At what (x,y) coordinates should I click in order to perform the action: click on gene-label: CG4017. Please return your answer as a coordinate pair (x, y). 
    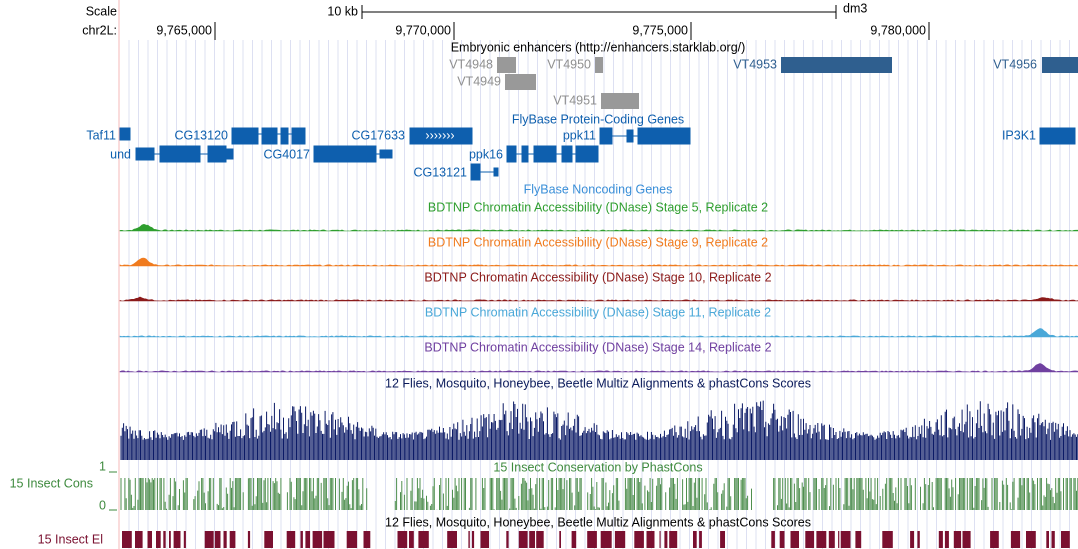
    Looking at the image, I should click on (286, 154).